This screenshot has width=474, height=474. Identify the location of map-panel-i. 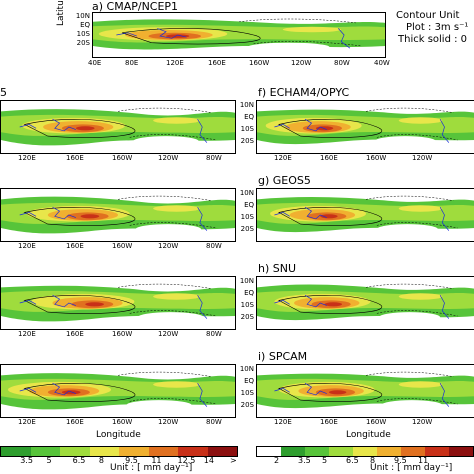
(365, 391).